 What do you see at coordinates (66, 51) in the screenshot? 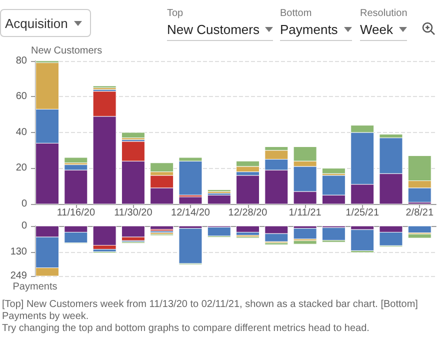
I see `y-axis-title: New Customers` at bounding box center [66, 51].